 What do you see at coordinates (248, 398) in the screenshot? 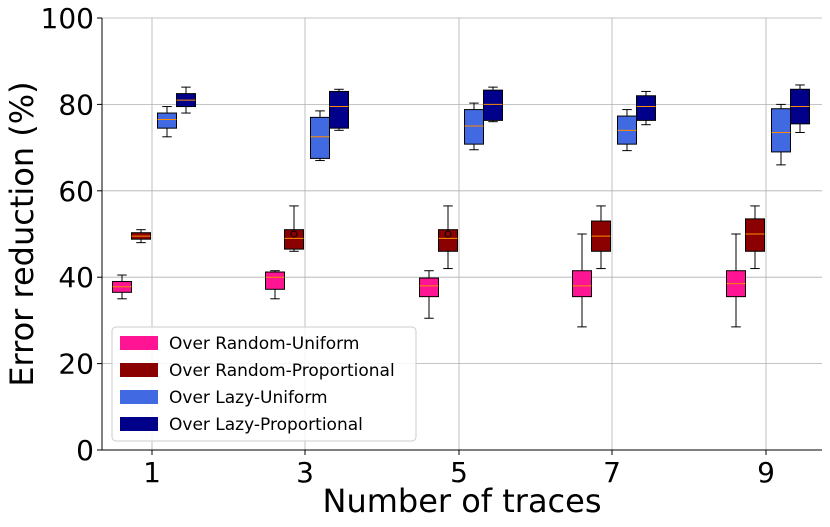
I see `legend-label: Over Lazy-Uniform` at bounding box center [248, 398].